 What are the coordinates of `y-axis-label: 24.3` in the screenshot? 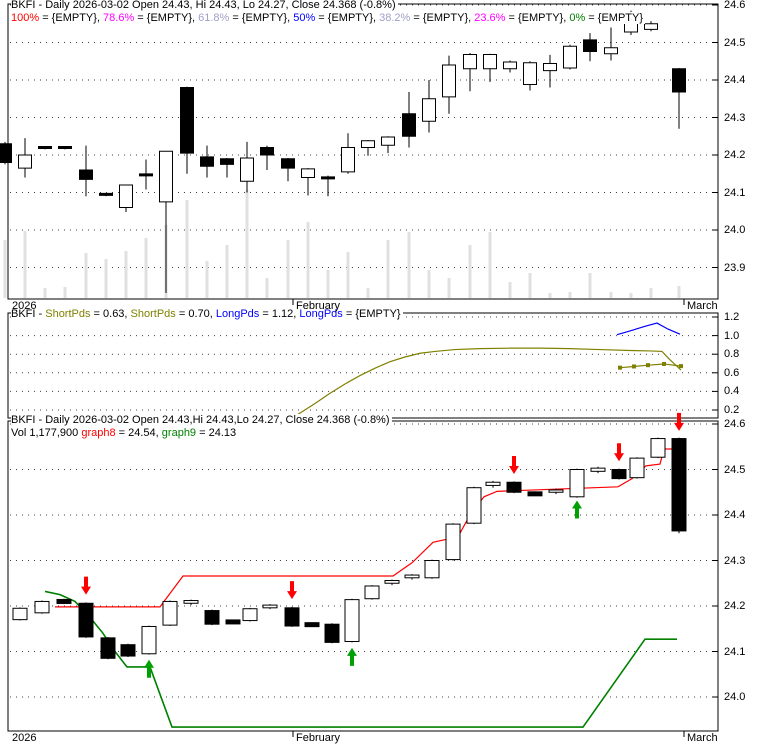 It's located at (735, 560).